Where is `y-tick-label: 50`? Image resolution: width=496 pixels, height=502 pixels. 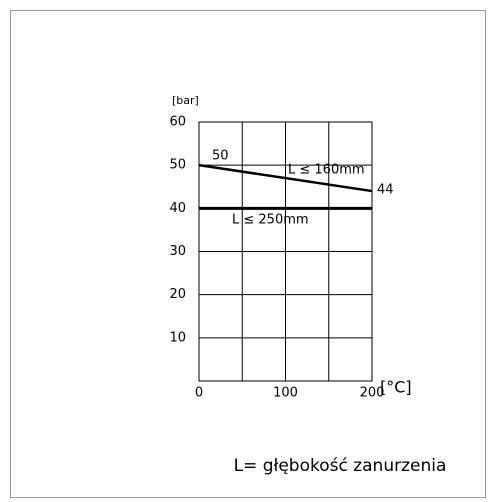 y-tick-label: 50 is located at coordinates (177, 165).